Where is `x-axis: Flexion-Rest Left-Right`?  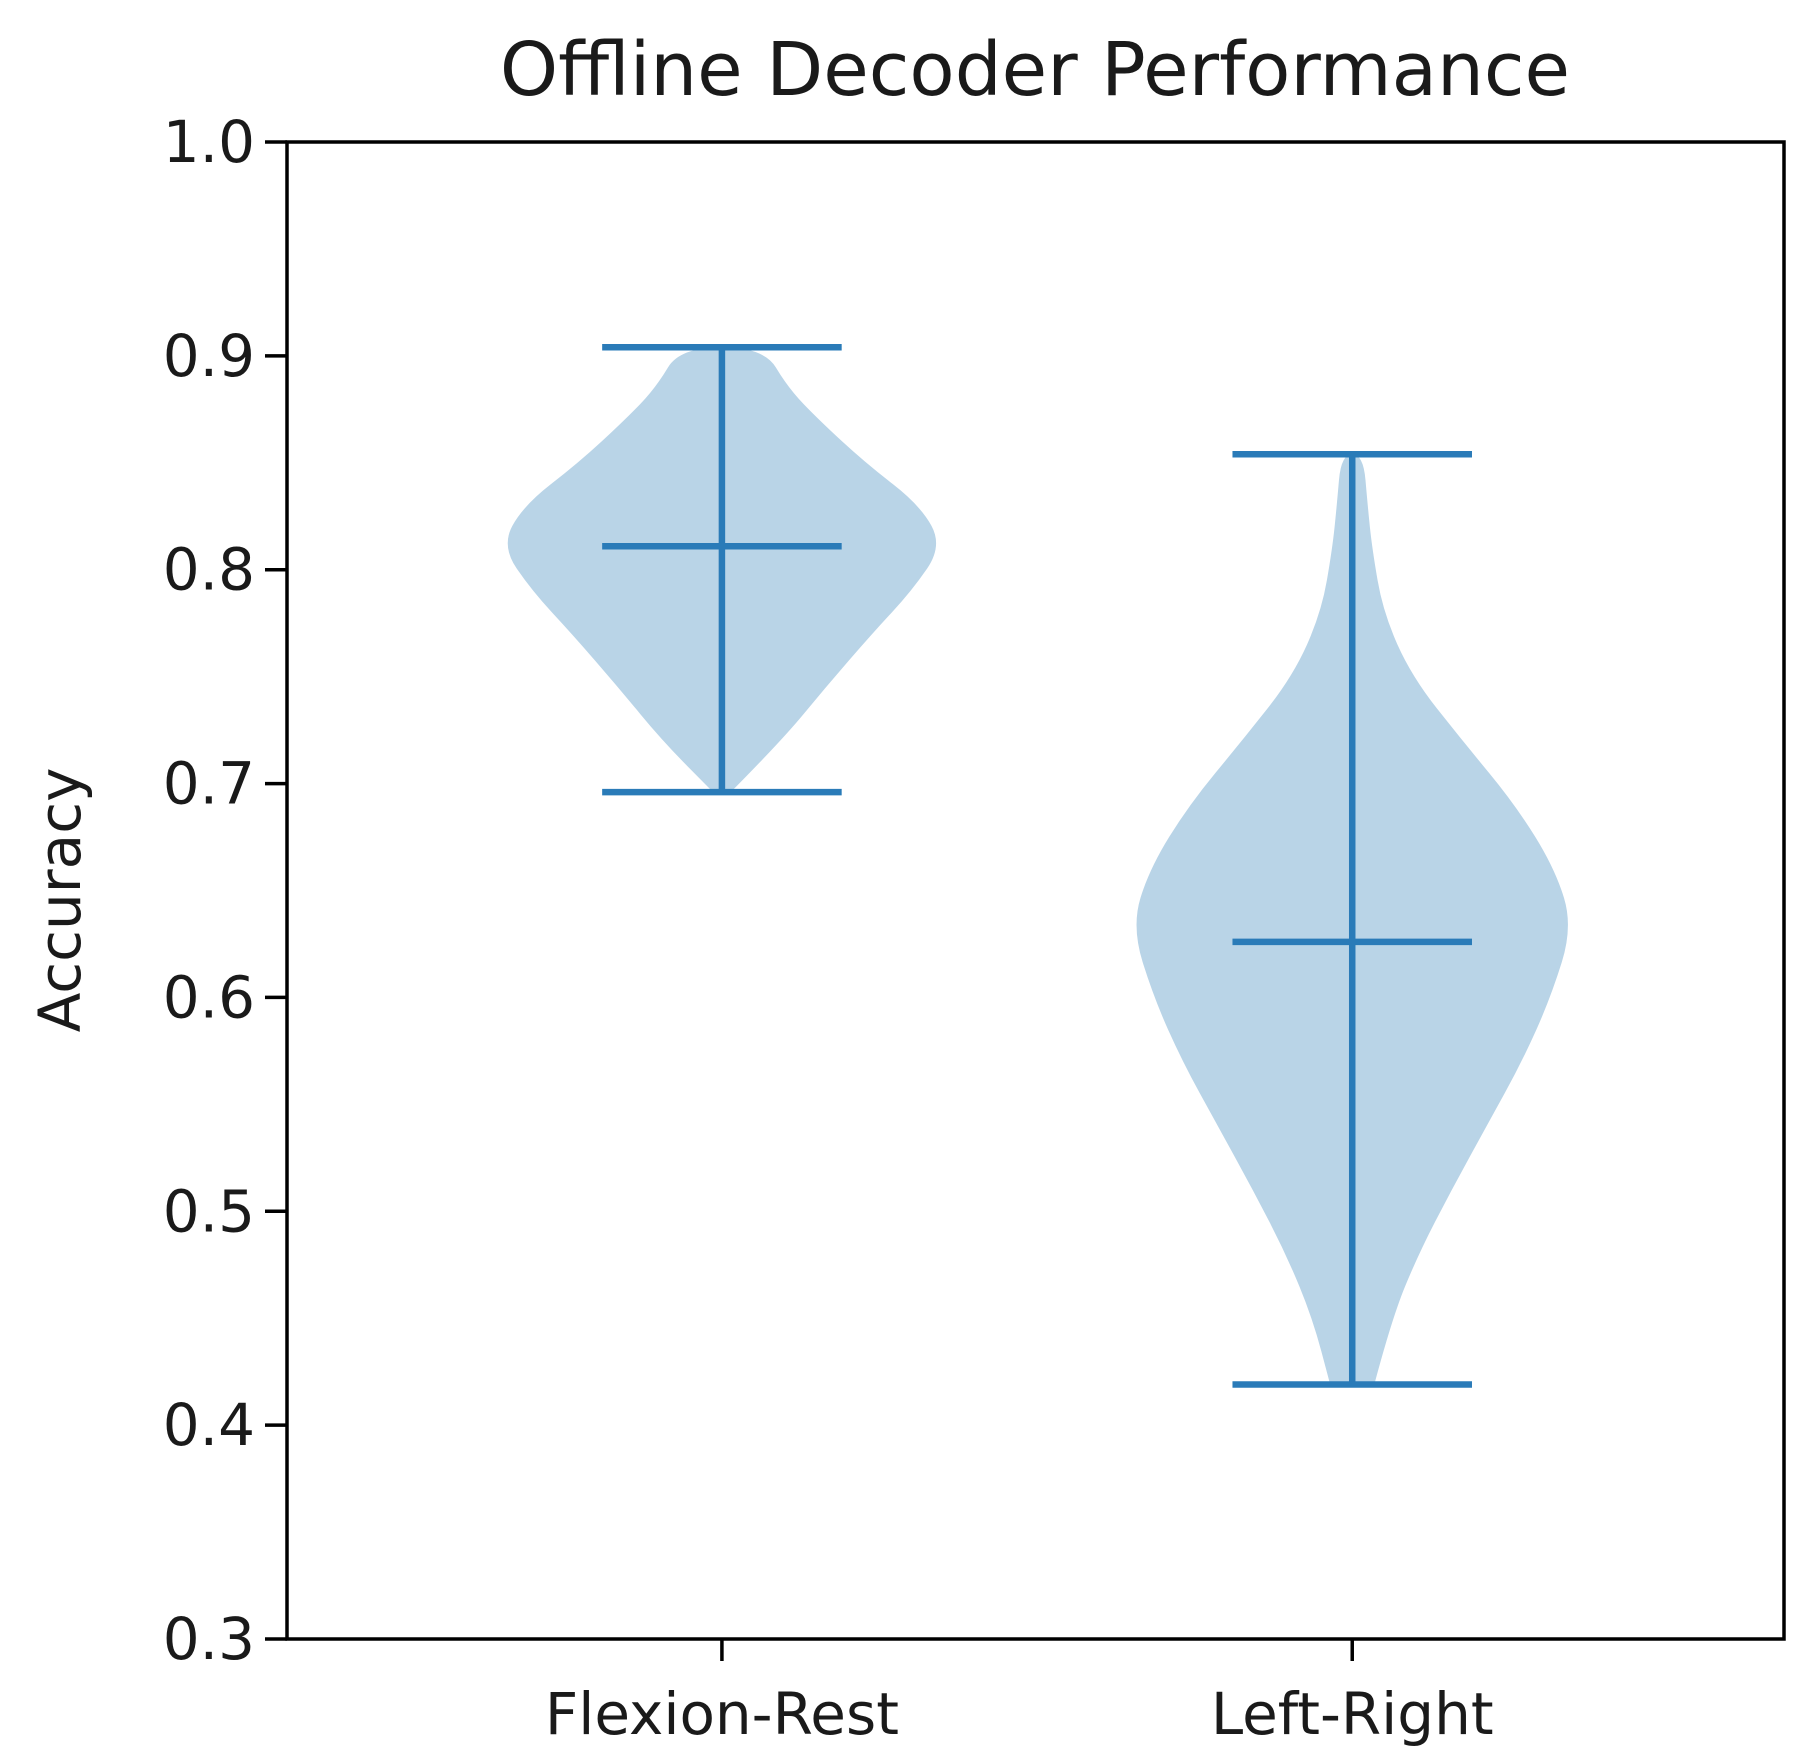 x-axis: Flexion-Rest Left-Right is located at coordinates (1019, 1693).